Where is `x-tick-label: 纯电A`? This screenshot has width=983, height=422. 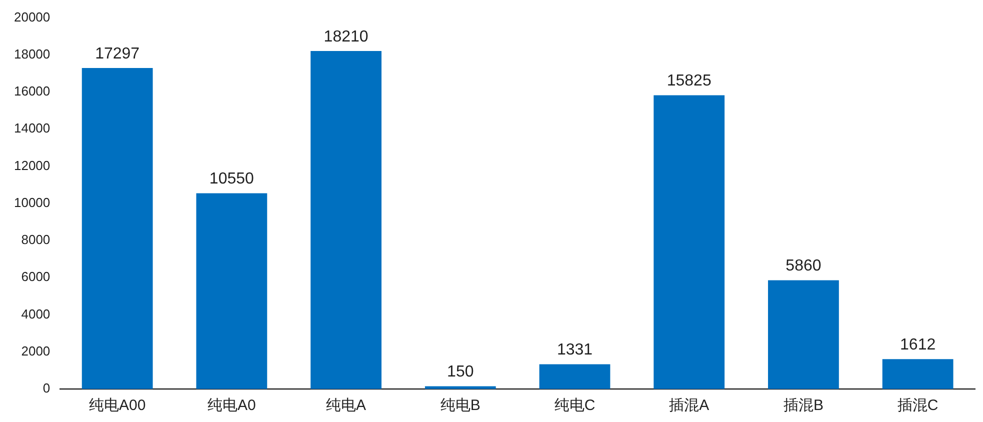 x-tick-label: 纯电A is located at coordinates (346, 405).